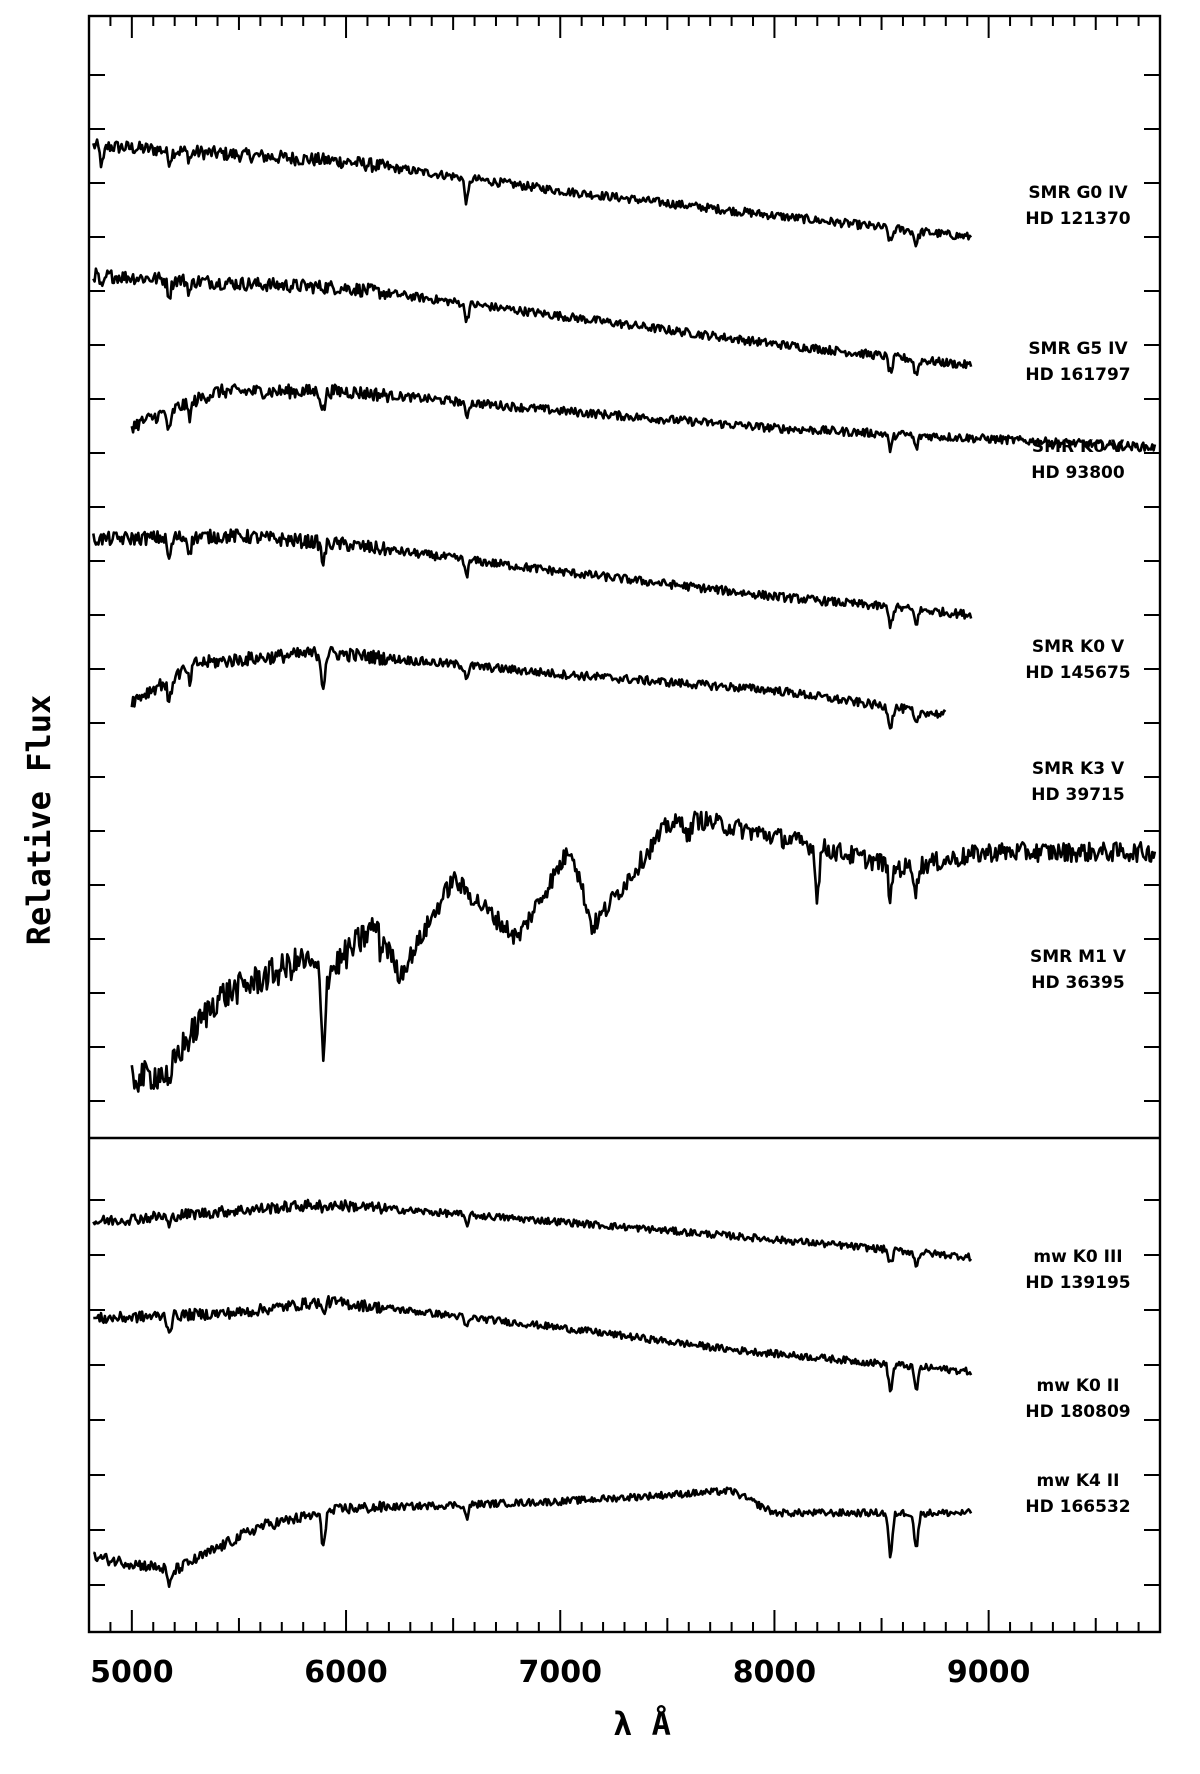  Describe the element at coordinates (1077, 795) in the screenshot. I see `spectrum-label-star: HD 39715` at that location.